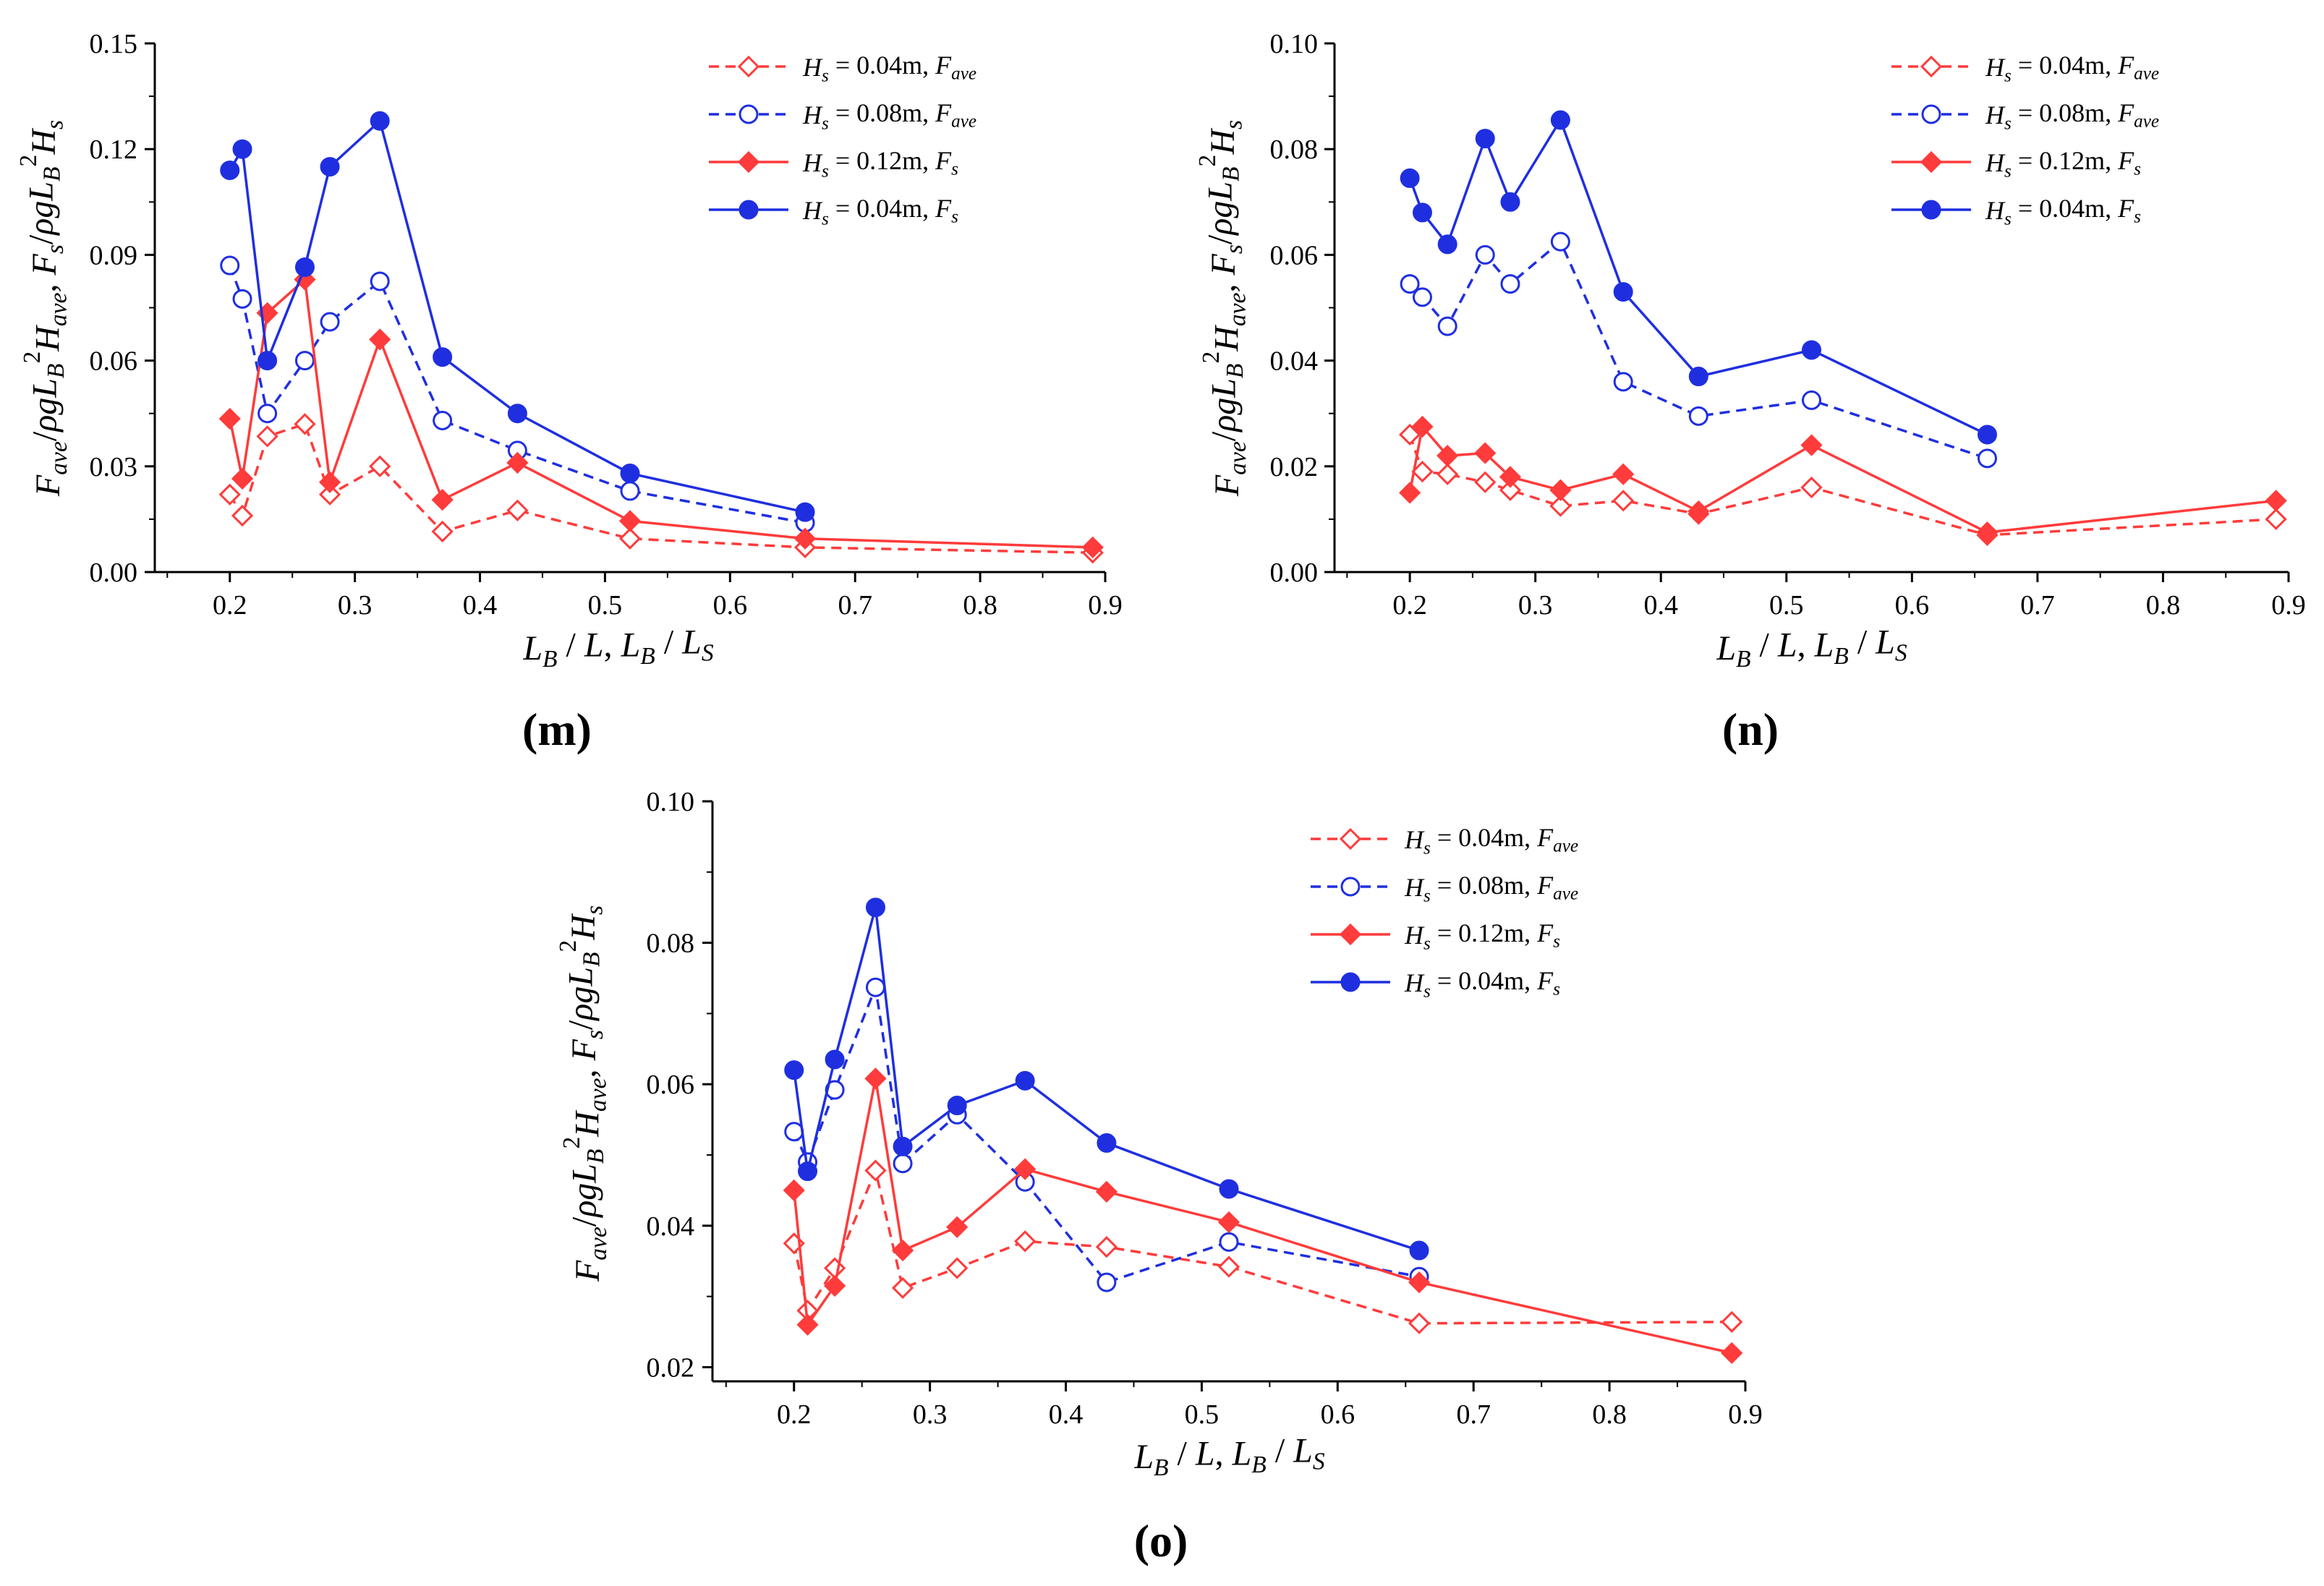 The width and height of the screenshot is (2324, 1586). I want to click on legend-entry: Hs​ = 0.04m, Fave​, so click(1491, 840).